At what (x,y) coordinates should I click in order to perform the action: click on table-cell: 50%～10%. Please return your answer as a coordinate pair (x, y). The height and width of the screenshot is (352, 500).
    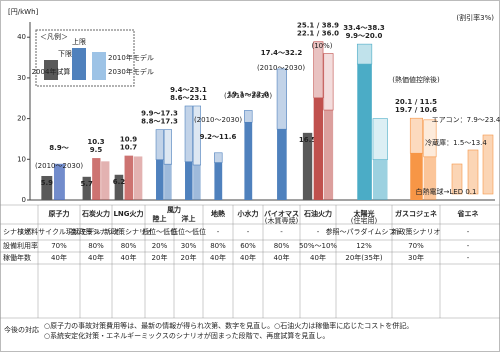
    Looking at the image, I should click on (318, 246).